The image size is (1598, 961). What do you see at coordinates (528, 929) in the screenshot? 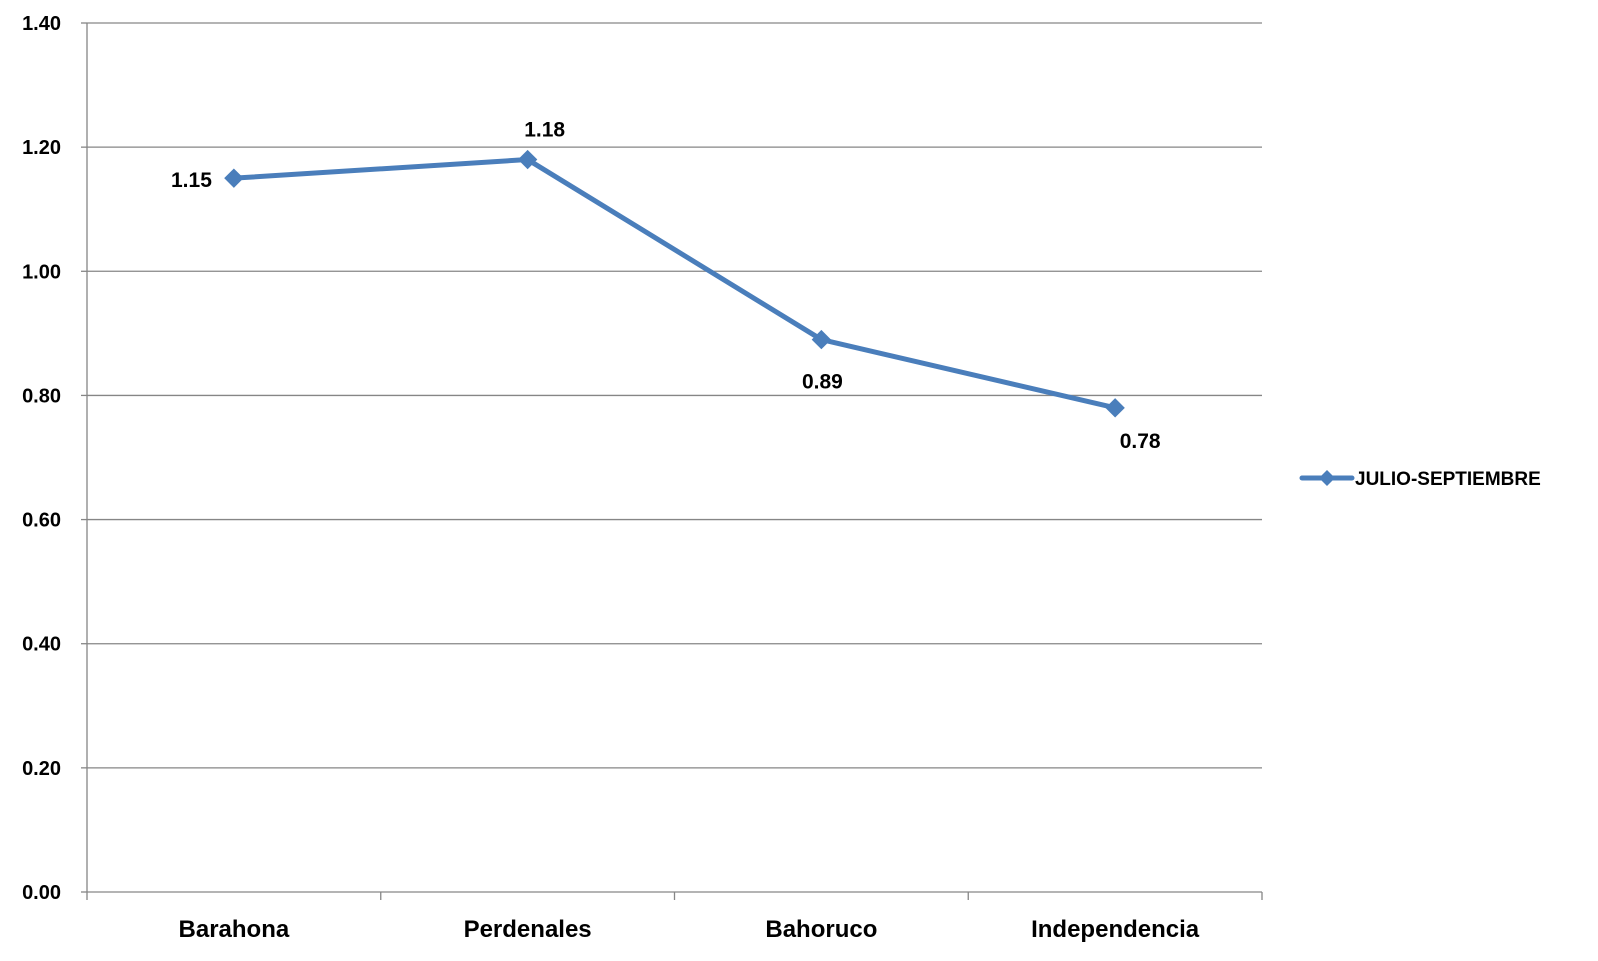
I see `x-category-label: Perdenales` at bounding box center [528, 929].